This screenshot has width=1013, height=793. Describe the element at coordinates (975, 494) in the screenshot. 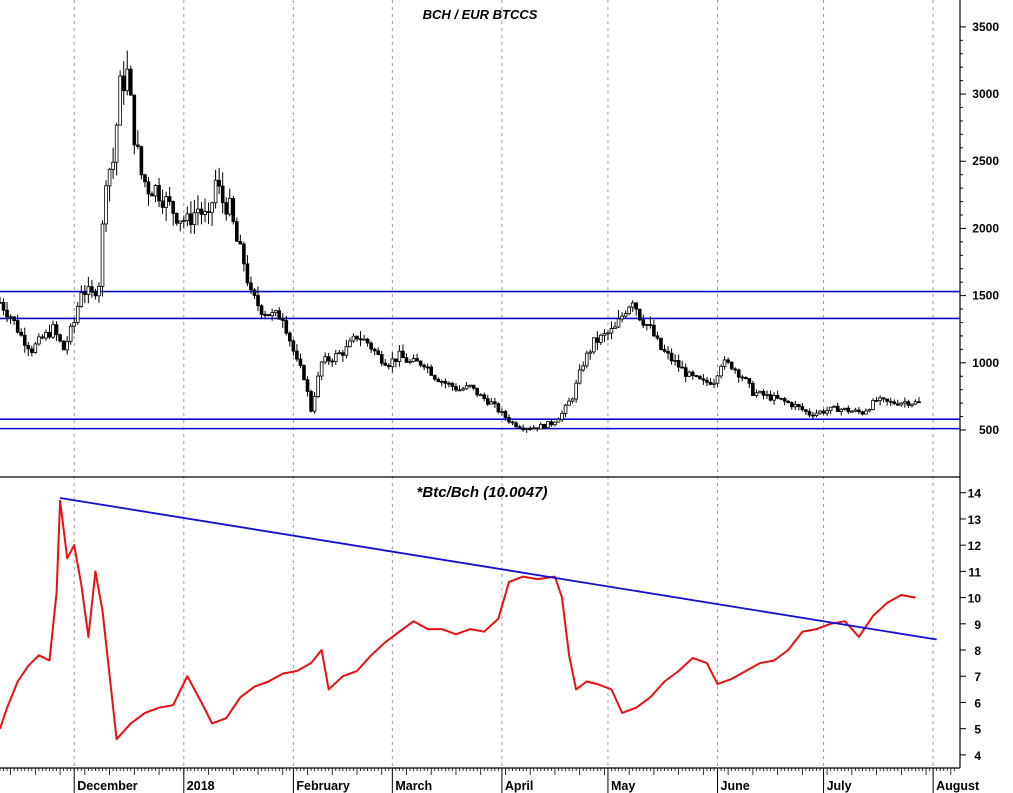

I see `ratio-axis-label: 14` at that location.